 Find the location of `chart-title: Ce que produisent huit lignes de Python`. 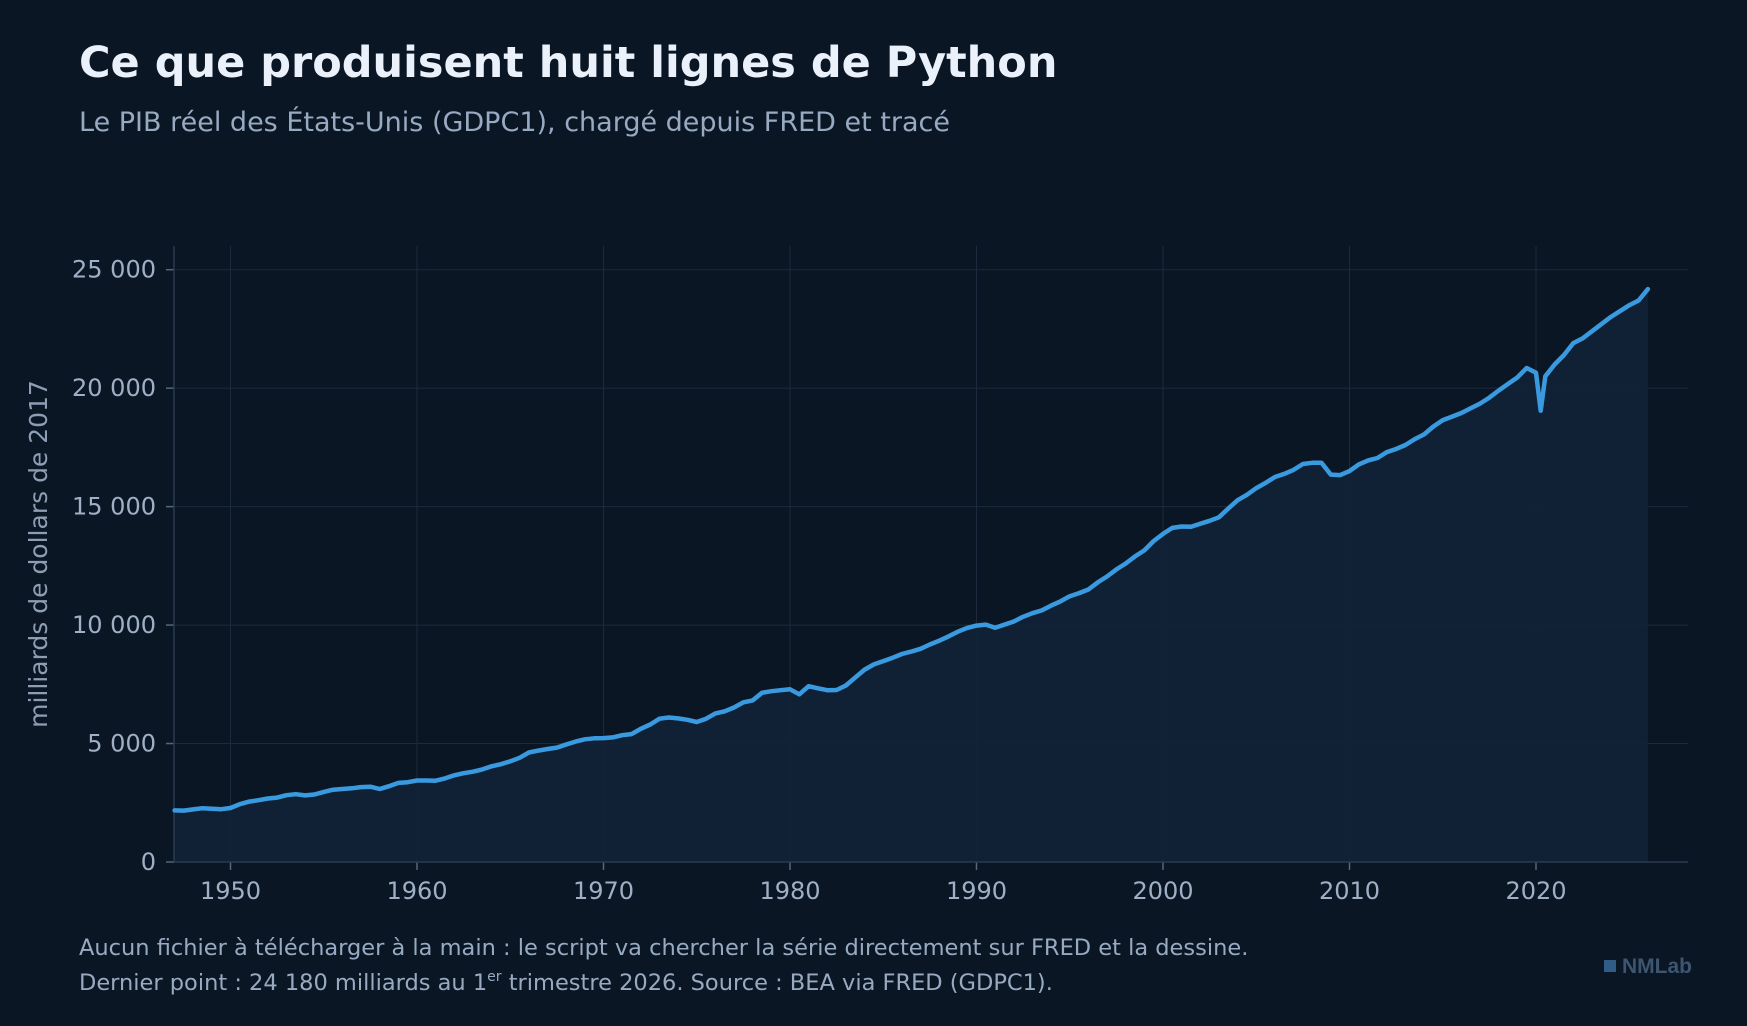

chart-title: Ce que produisent huit lignes de Python is located at coordinates (568, 63).